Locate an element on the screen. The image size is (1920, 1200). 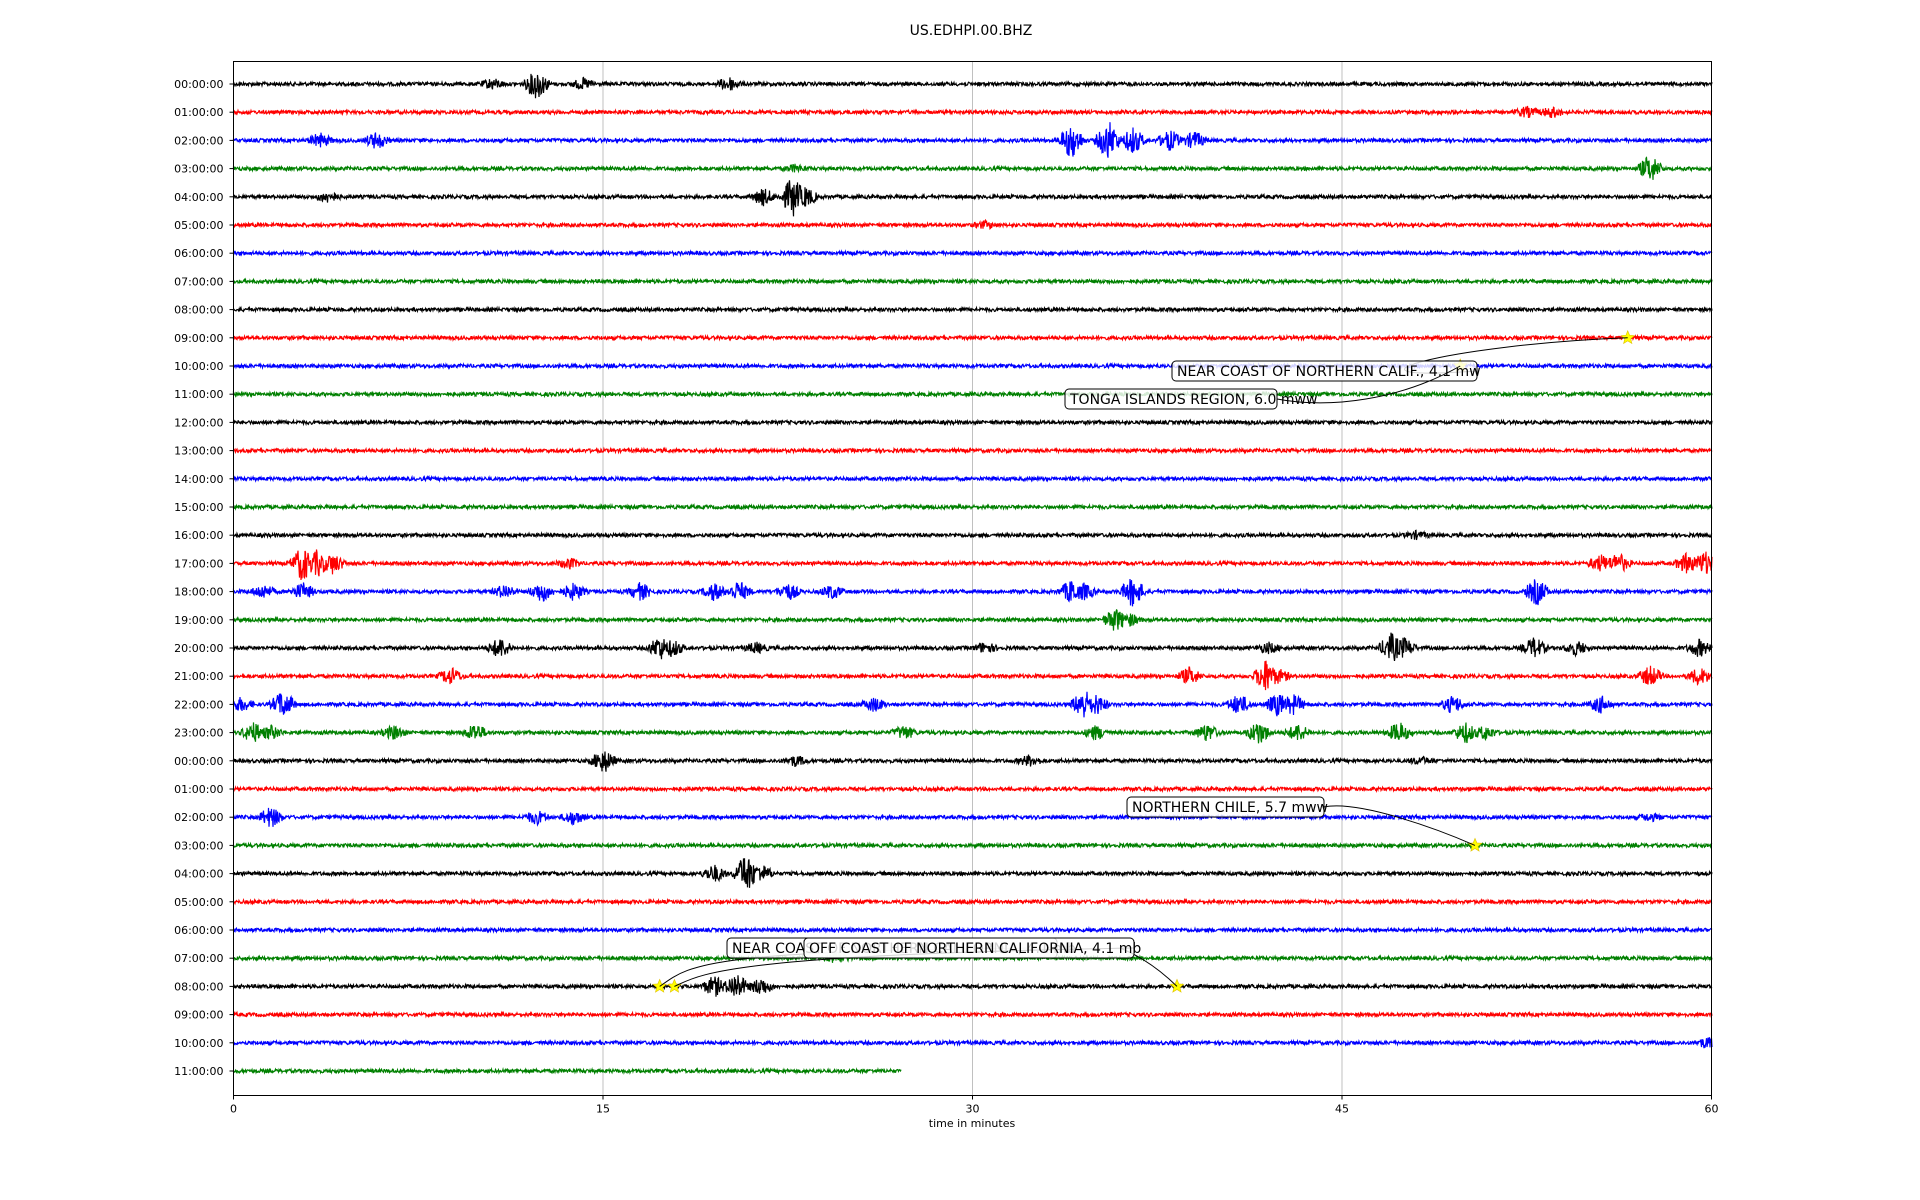
event-label: TONGA ISLANDS REGION, 6.0 mww is located at coordinates (1193, 400).